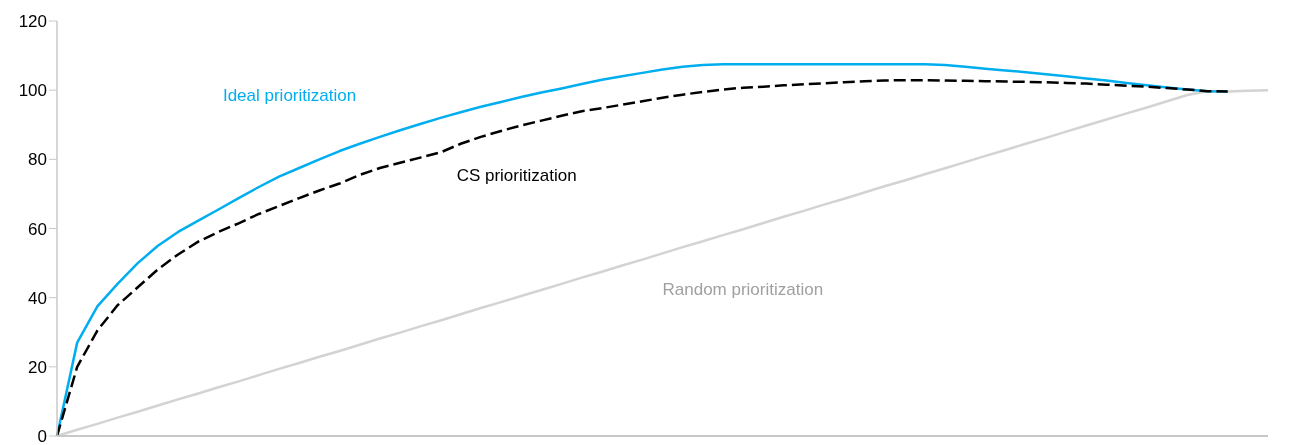 This screenshot has width=1294, height=445. What do you see at coordinates (516, 176) in the screenshot?
I see `series-label: CS prioritization` at bounding box center [516, 176].